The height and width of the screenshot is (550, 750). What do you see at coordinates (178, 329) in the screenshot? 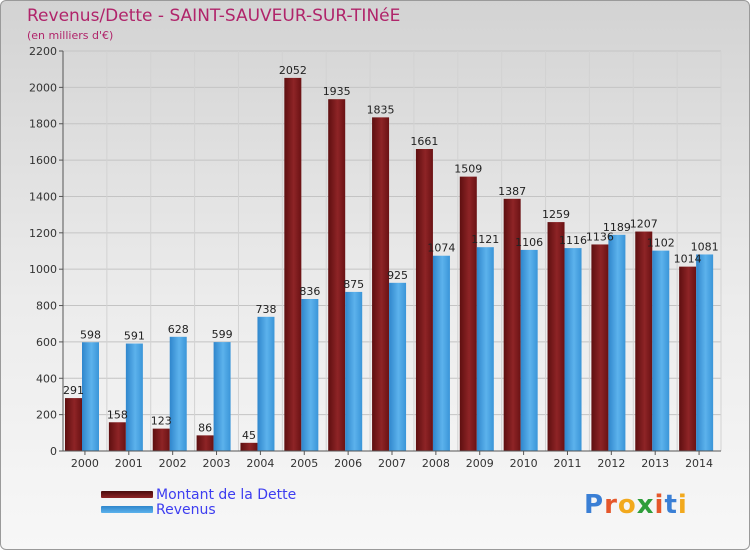
I see `data-label-revenue-2002: 628` at bounding box center [178, 329].